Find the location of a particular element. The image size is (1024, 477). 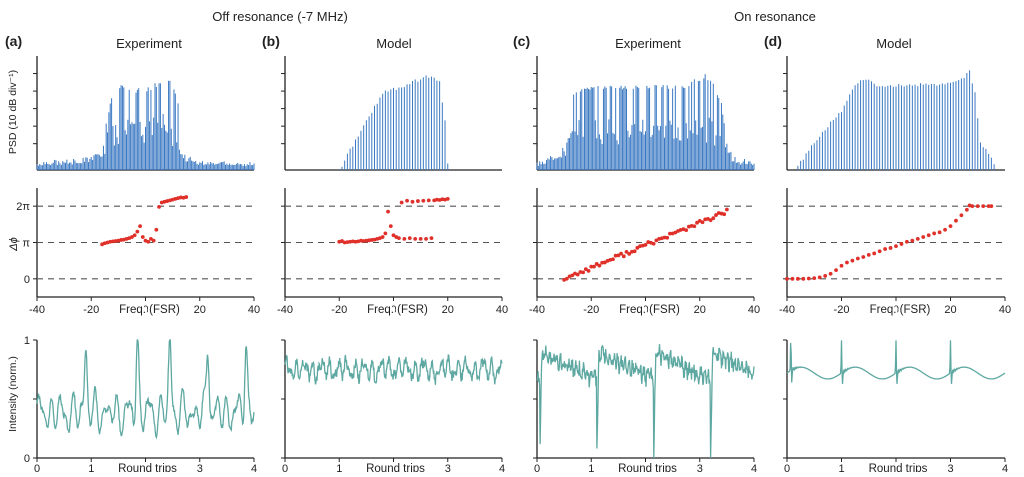

phase-a-y-tick-label-1: π is located at coordinates (26, 244).